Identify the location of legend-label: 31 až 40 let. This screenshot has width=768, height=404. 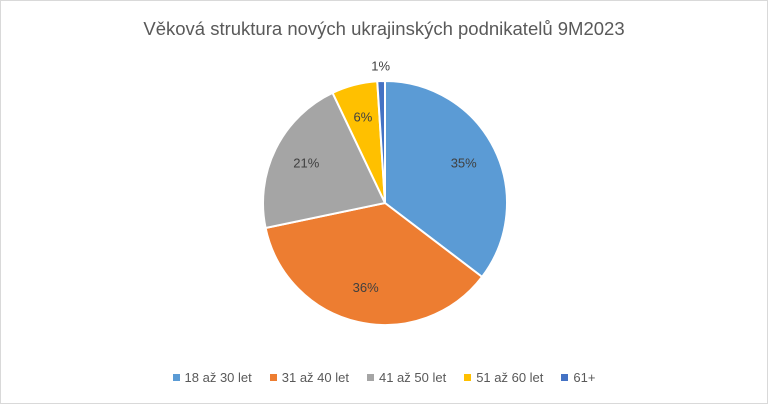
(315, 377).